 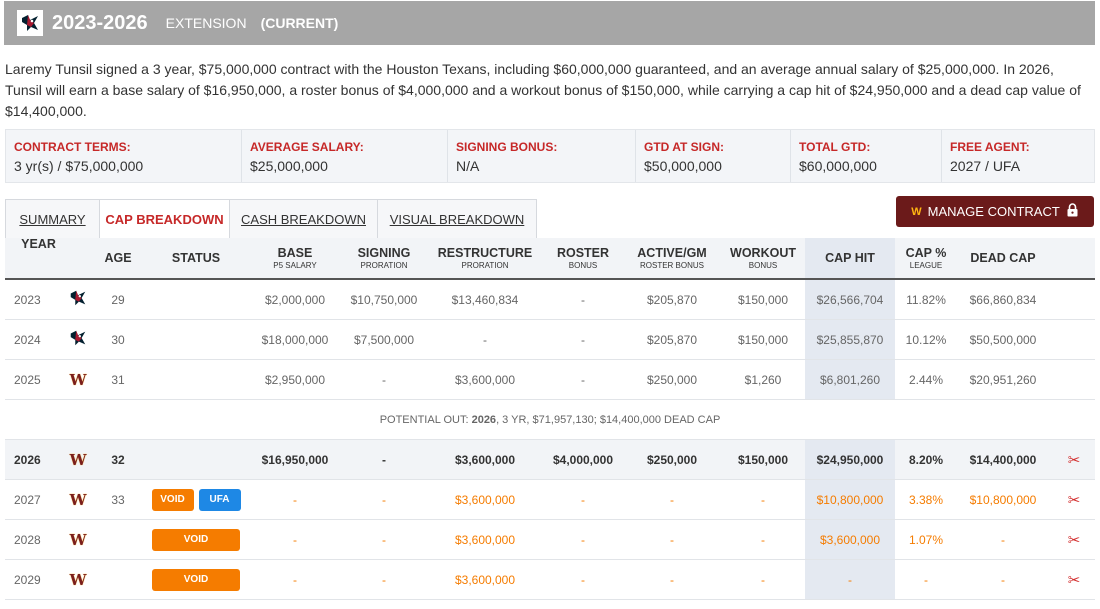 What do you see at coordinates (550, 580) in the screenshot?
I see `table-row: 2029 W VOID - - $3,600,000 - - - - - - ✂` at bounding box center [550, 580].